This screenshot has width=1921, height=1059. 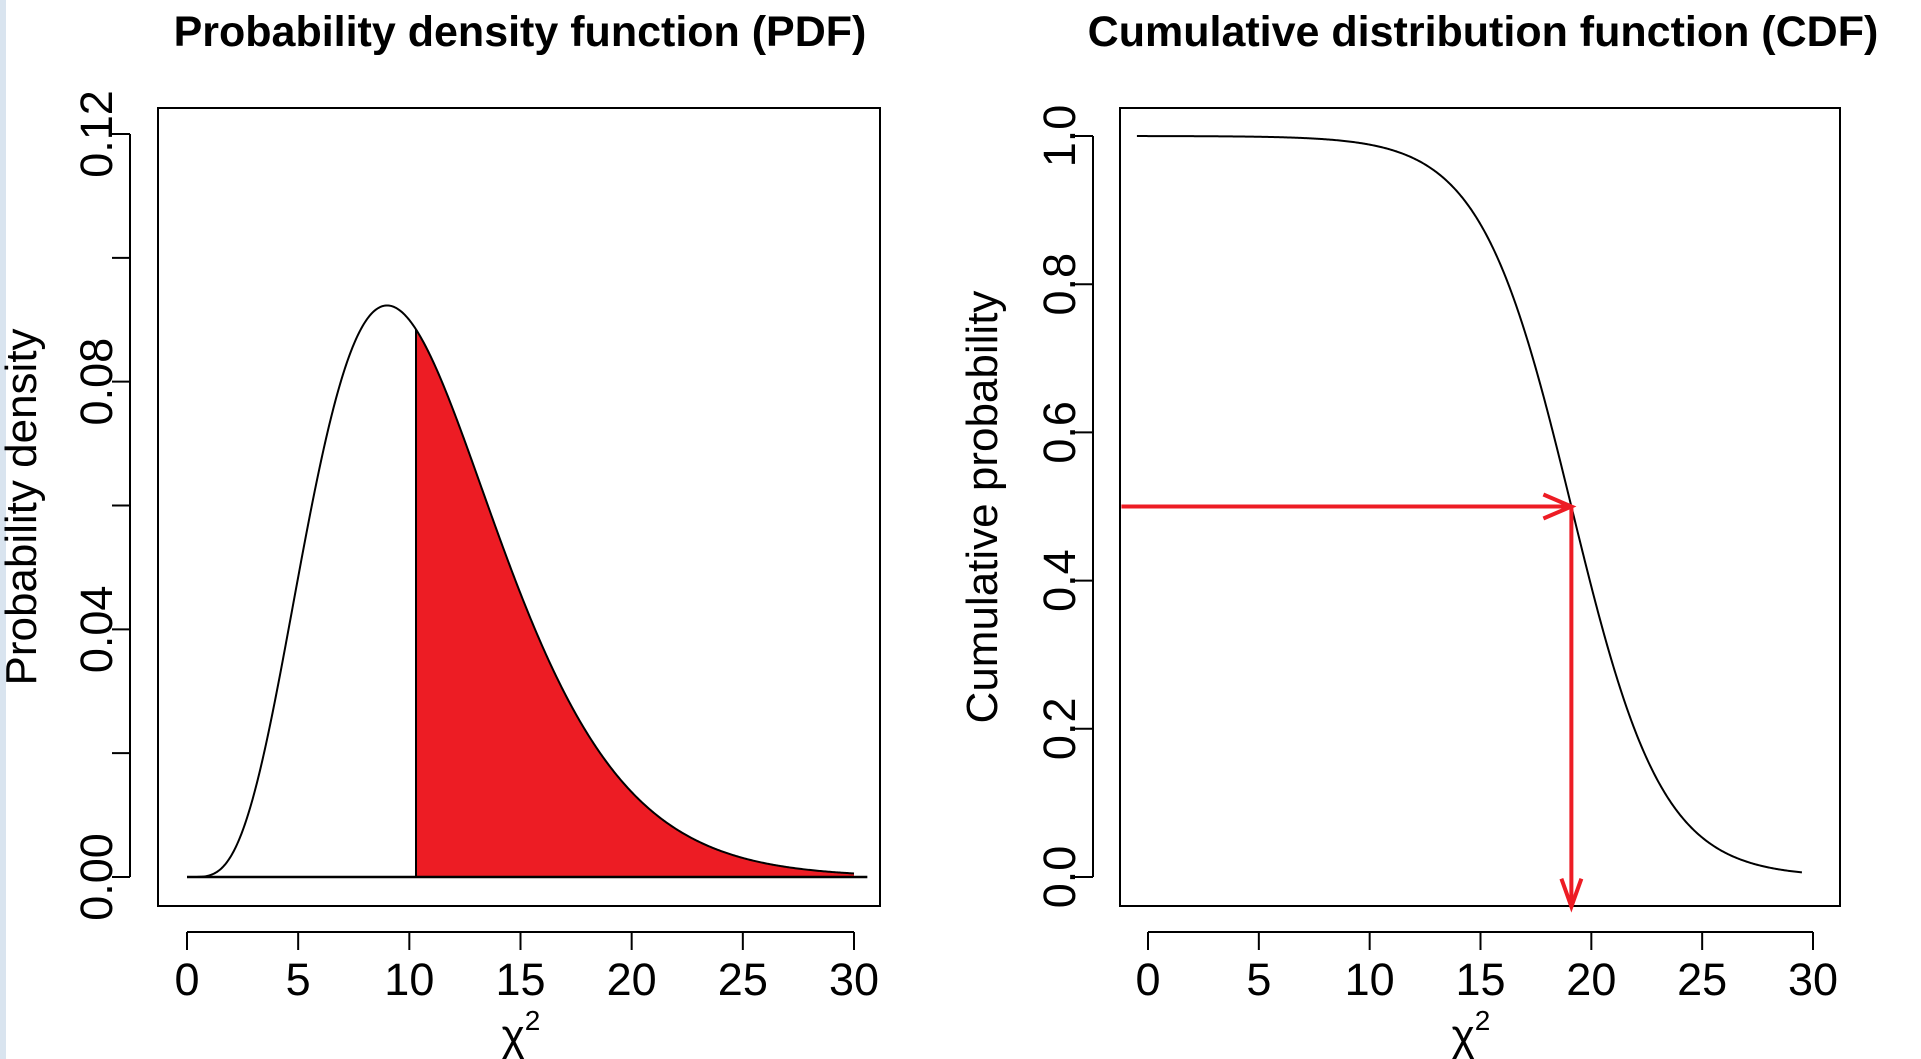 I want to click on cdf-y-tick-label: 0.6, so click(x=1059, y=432).